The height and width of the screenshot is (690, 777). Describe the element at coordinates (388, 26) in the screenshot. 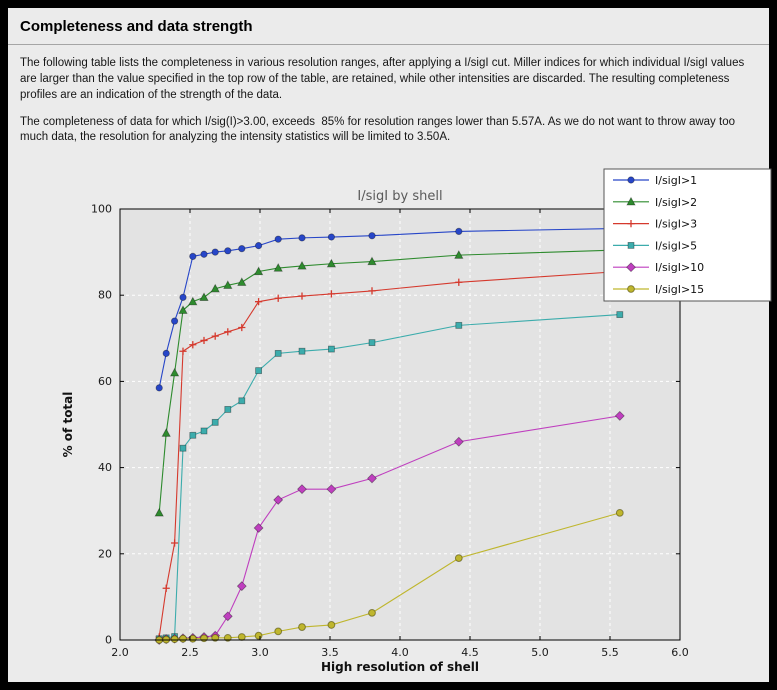

I see `section-header: Completeness and data strength` at that location.